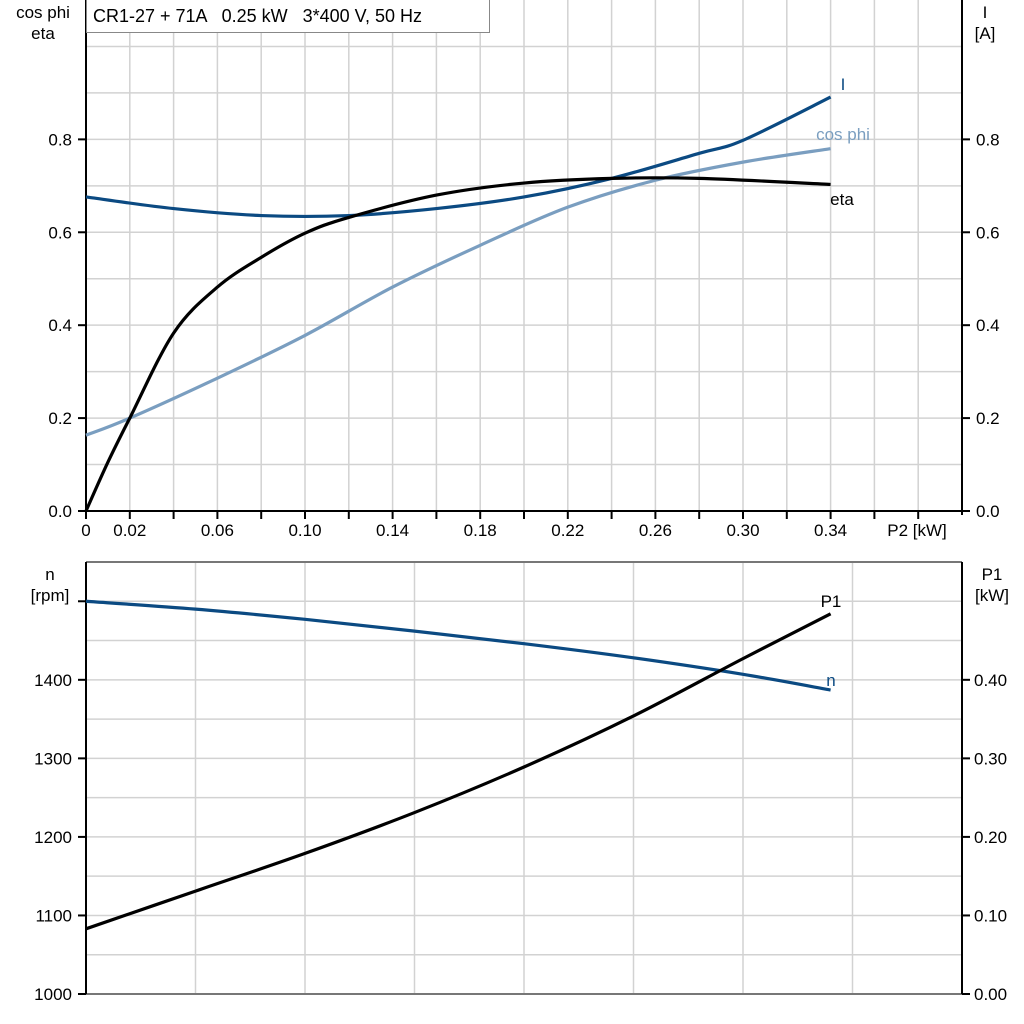 The height and width of the screenshot is (1024, 1024). Describe the element at coordinates (53, 680) in the screenshot. I see `y-tick-label-left: 1400` at that location.